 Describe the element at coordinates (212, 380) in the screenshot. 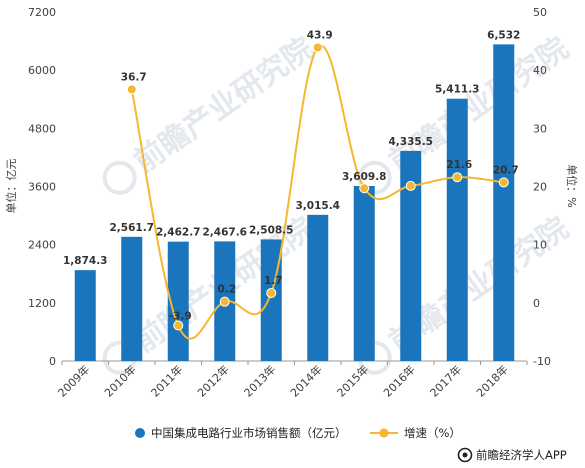

I see `x-tick-label: 2012年` at that location.